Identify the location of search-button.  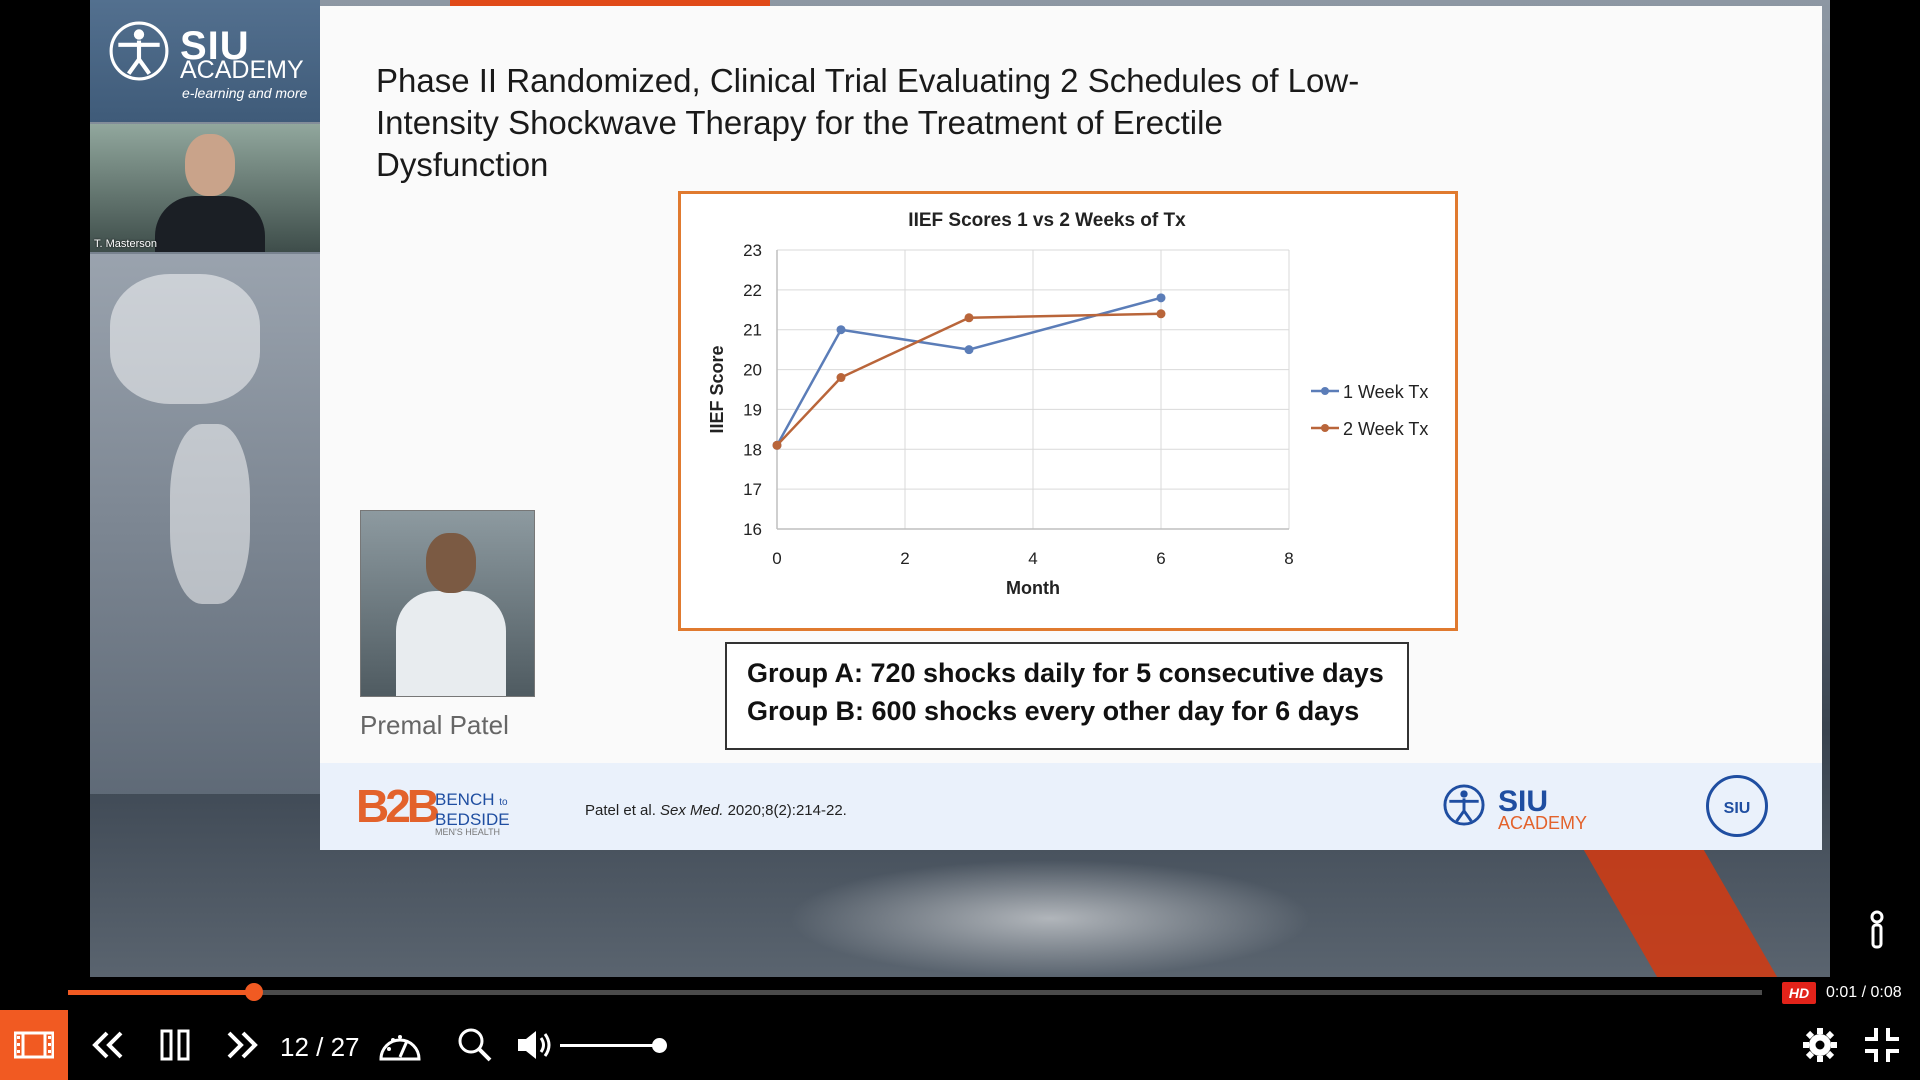
(475, 1045).